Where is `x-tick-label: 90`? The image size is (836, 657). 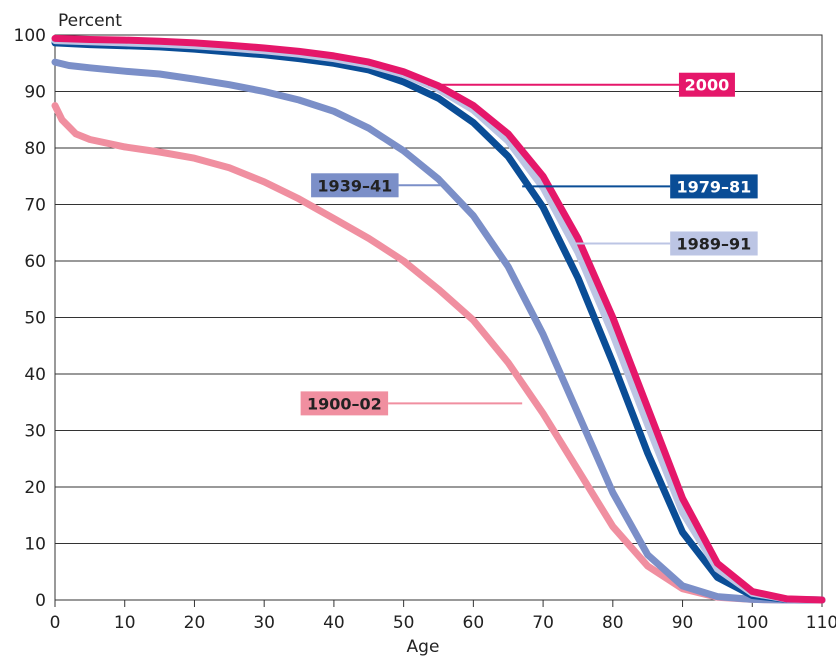 x-tick-label: 90 is located at coordinates (683, 623).